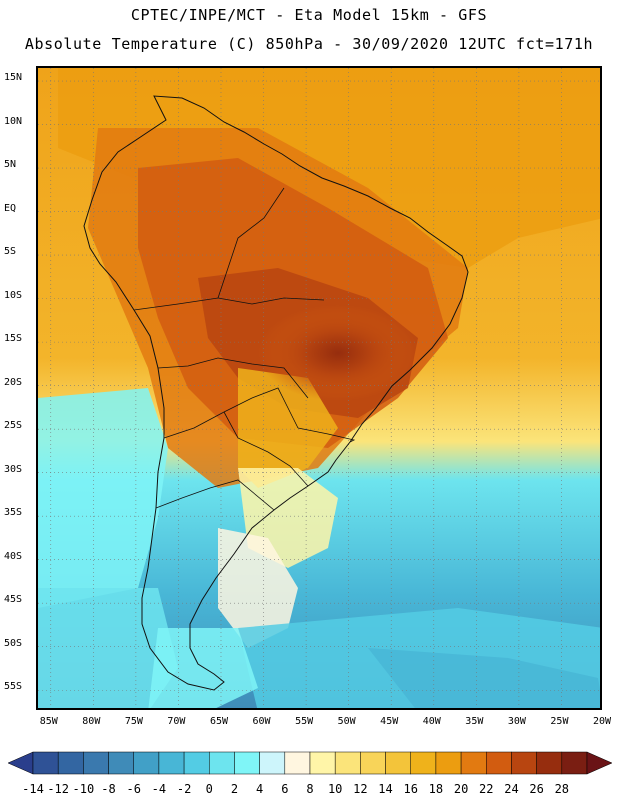 This screenshot has width=618, height=800. I want to click on colorbar-level-label: -14, so click(33, 789).